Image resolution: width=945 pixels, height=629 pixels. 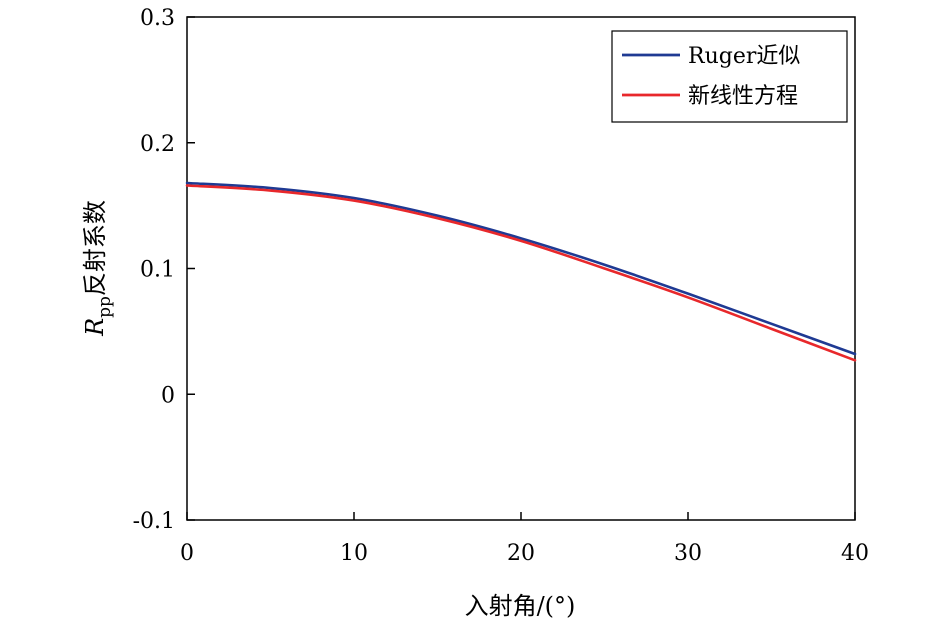 I want to click on y-axis-title-subscript: pp, so click(x=105, y=307).